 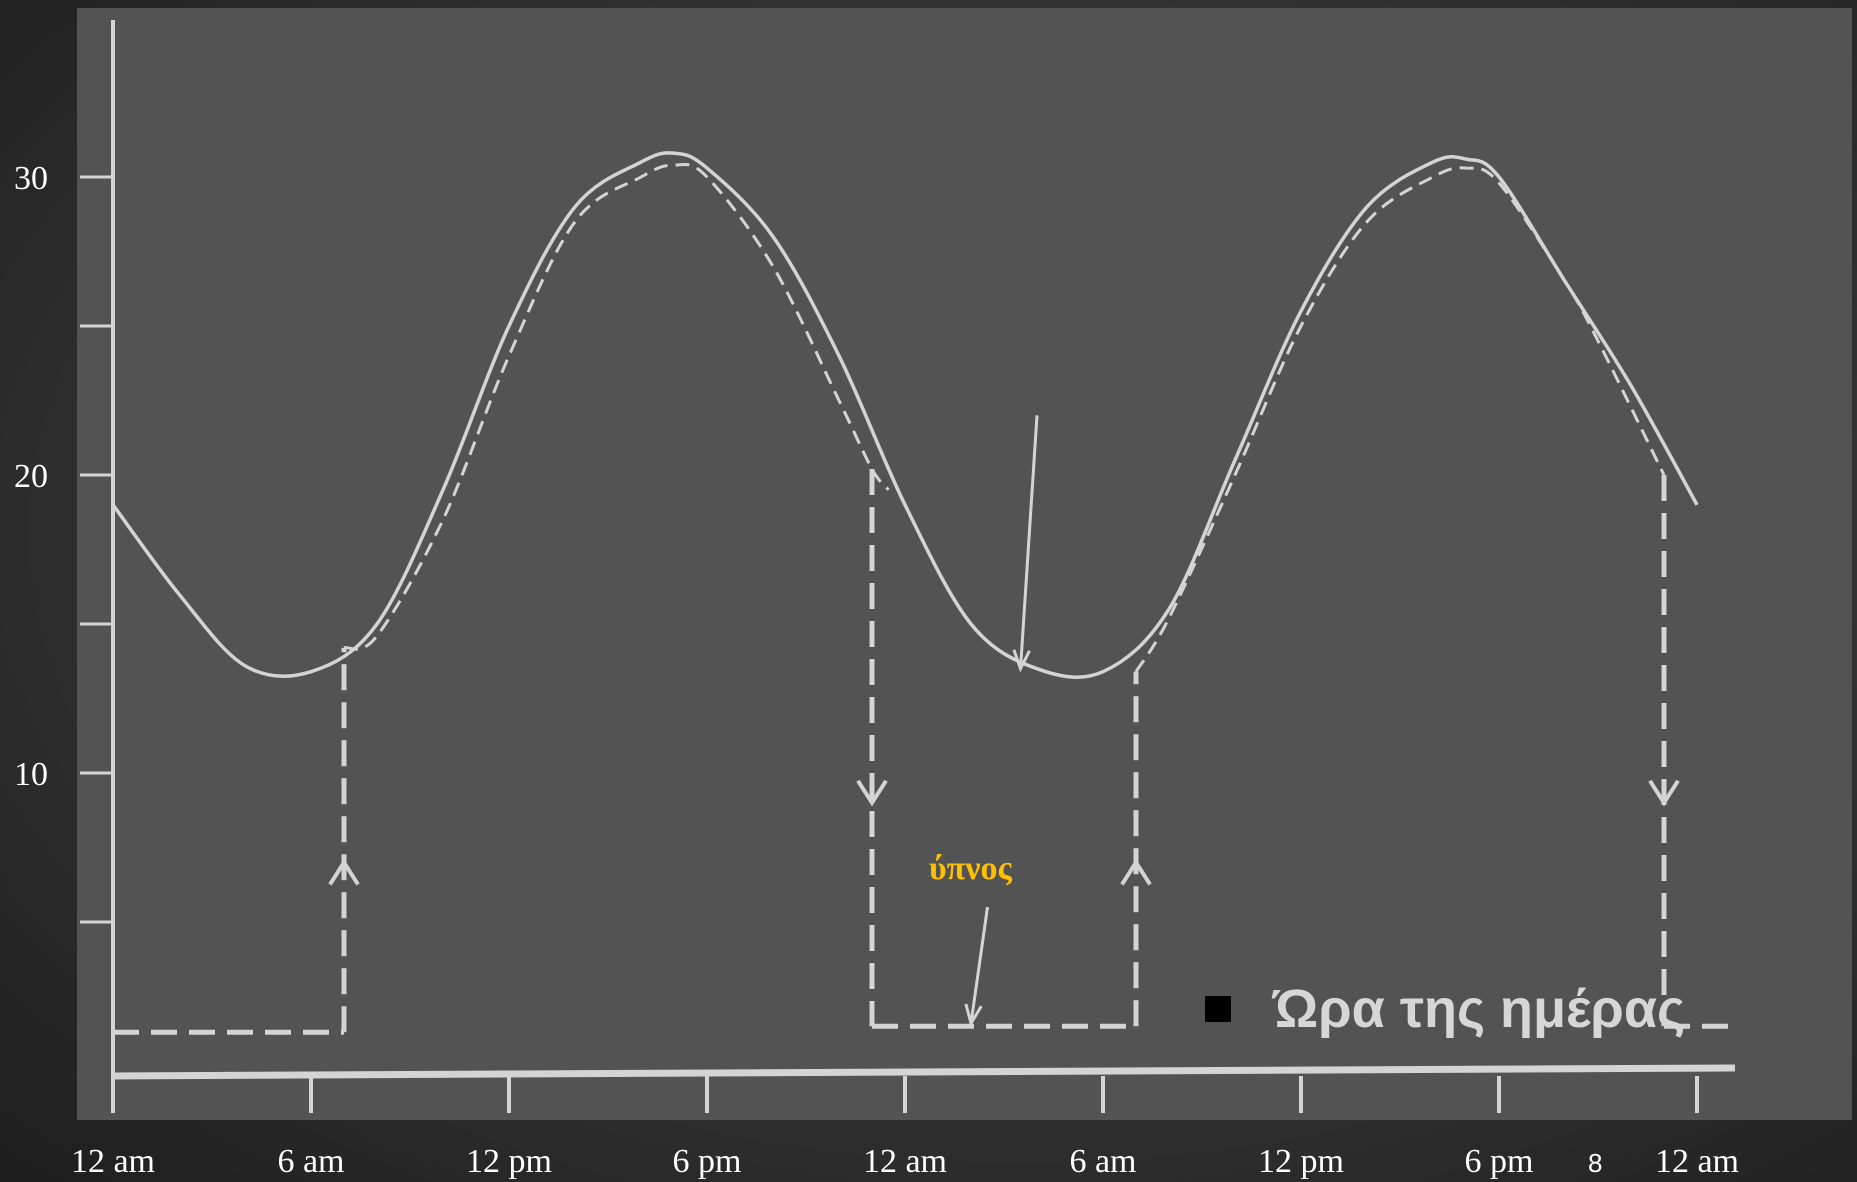 What do you see at coordinates (973, 1015) in the screenshot?
I see `sleep-arrow-head` at bounding box center [973, 1015].